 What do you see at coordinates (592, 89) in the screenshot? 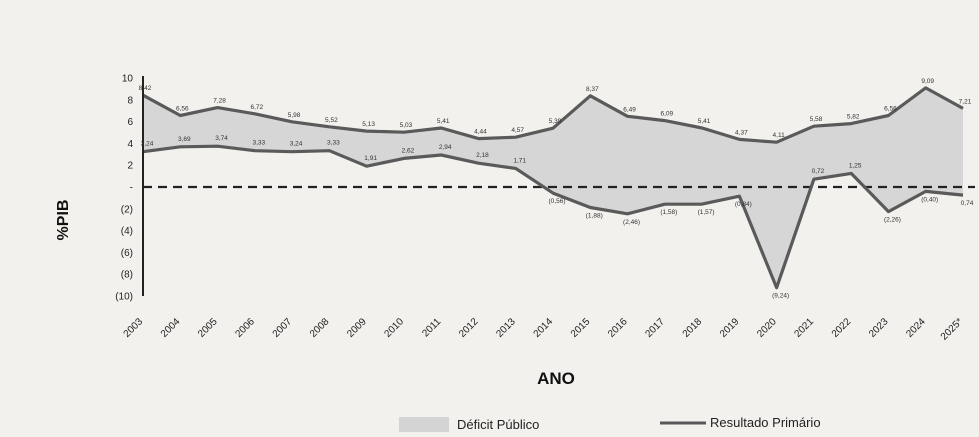
I see `upper-data-label: 8,37` at bounding box center [592, 89].